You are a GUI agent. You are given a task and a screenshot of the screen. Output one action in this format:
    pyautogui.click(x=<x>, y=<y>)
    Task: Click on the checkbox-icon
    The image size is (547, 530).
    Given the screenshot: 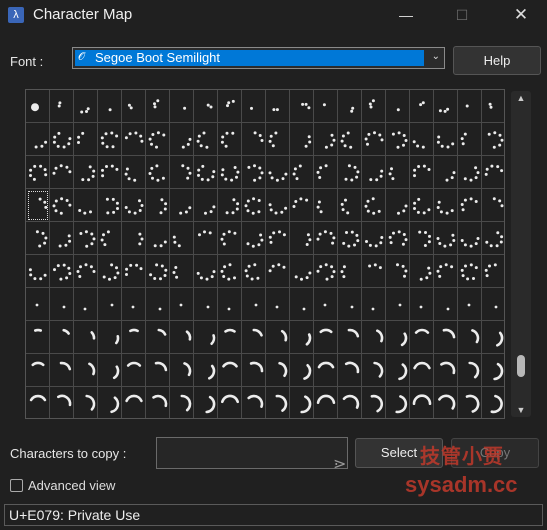 What is the action you would take?
    pyautogui.click(x=16, y=485)
    